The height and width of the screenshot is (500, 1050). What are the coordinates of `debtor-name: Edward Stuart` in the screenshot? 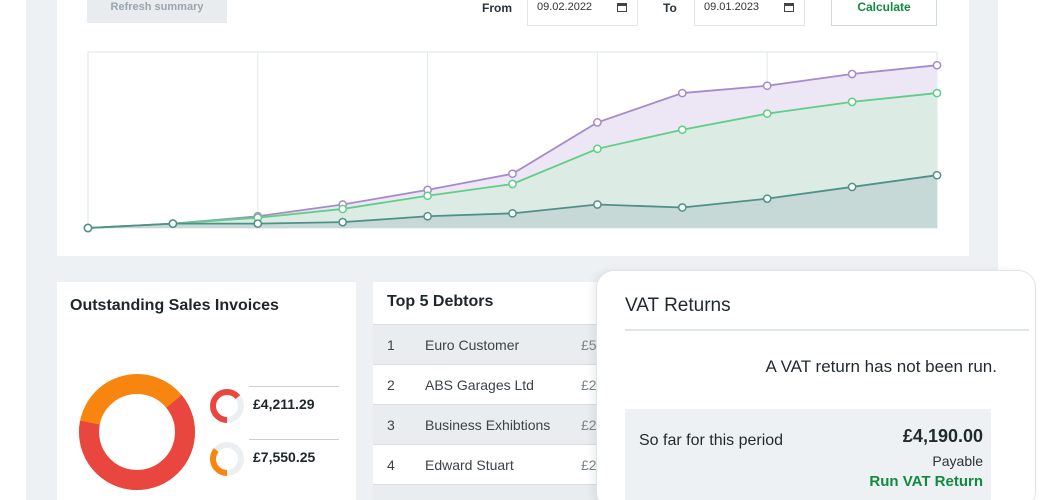 It's located at (469, 465).